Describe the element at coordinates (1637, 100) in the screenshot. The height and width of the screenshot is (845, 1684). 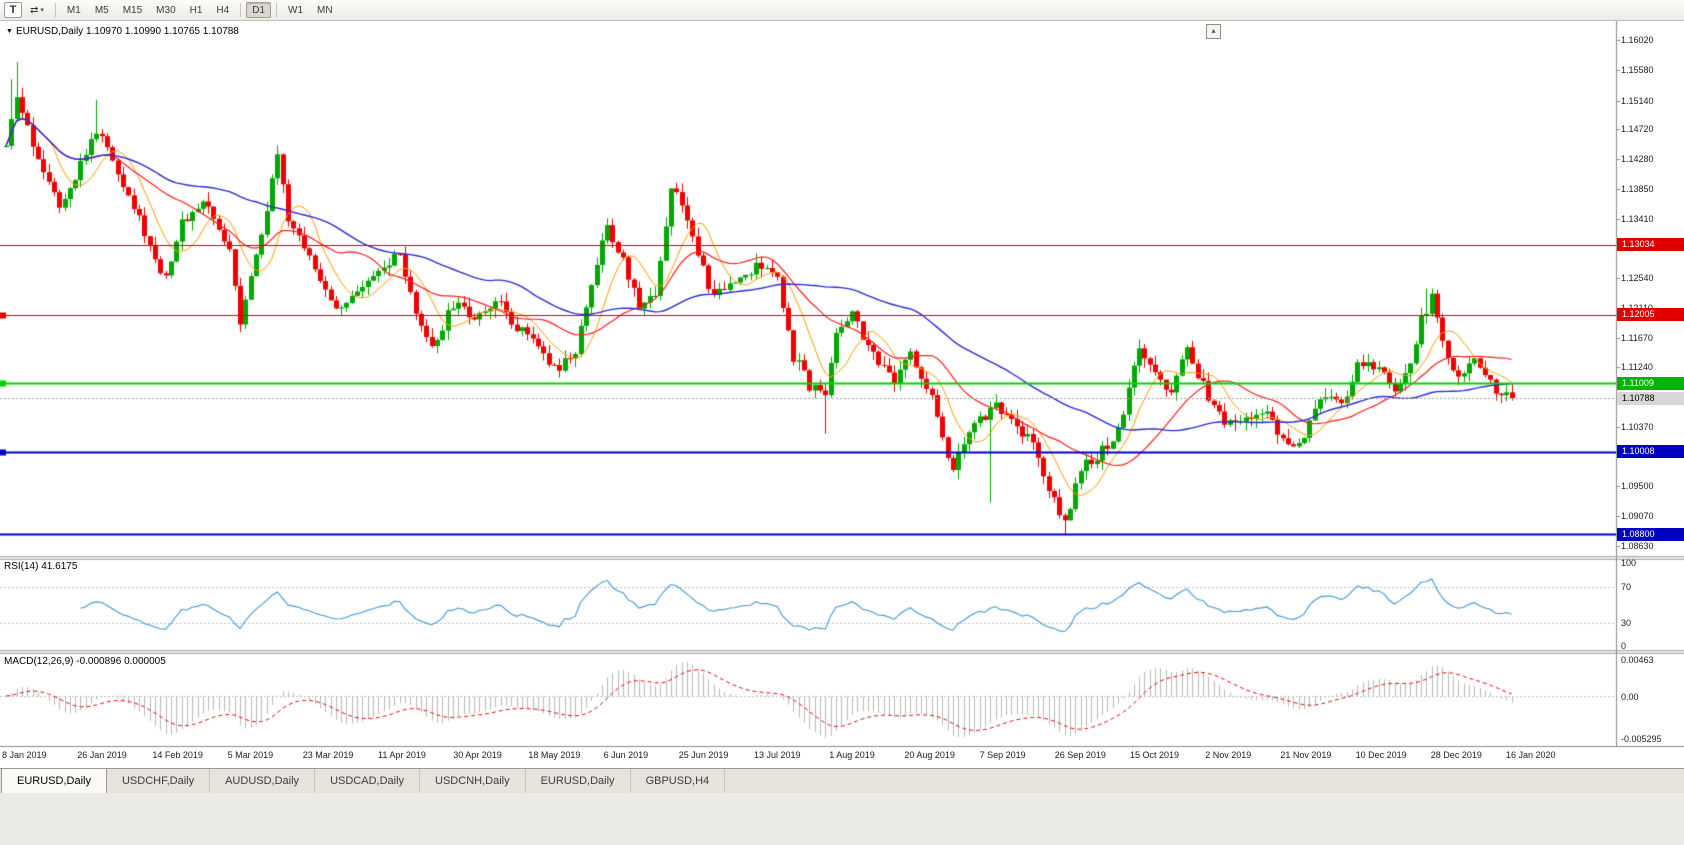
I see `price-axis-tick: 1.15140` at that location.